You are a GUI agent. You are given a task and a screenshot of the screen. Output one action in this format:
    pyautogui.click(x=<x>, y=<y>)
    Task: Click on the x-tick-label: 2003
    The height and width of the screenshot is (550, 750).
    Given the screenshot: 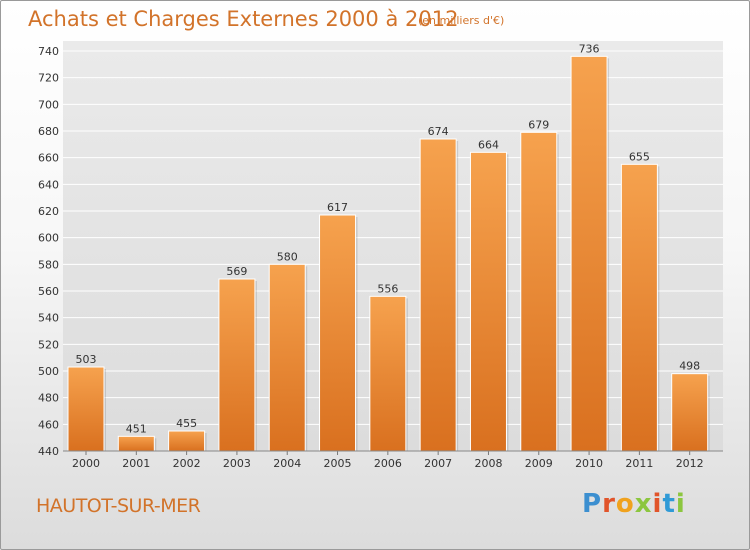 What is the action you would take?
    pyautogui.click(x=237, y=463)
    